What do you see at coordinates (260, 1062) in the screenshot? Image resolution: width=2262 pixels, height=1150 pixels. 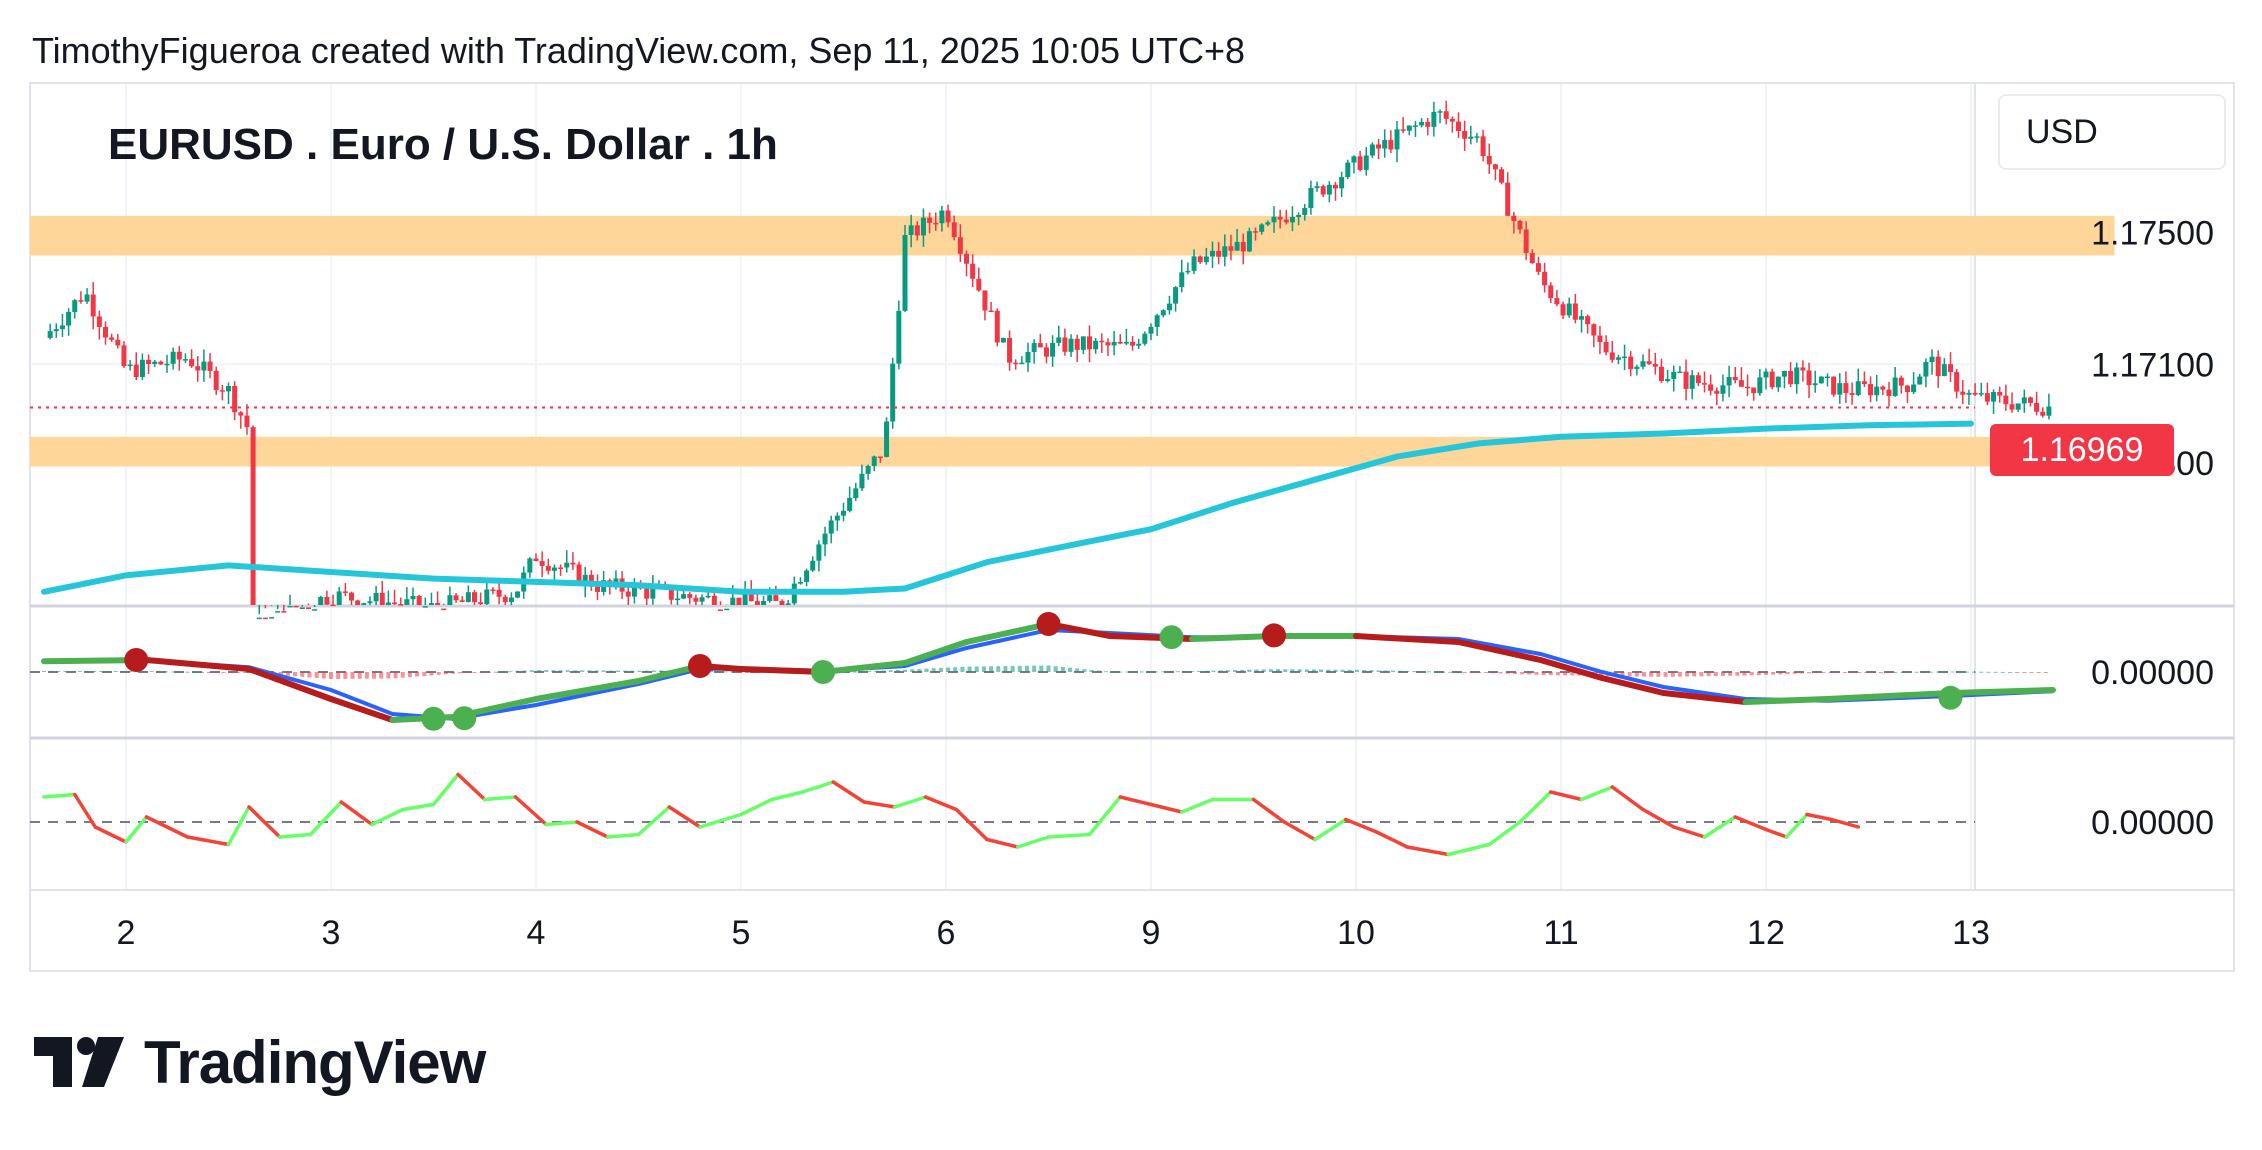 I see `tradingview-logo: TradingView` at bounding box center [260, 1062].